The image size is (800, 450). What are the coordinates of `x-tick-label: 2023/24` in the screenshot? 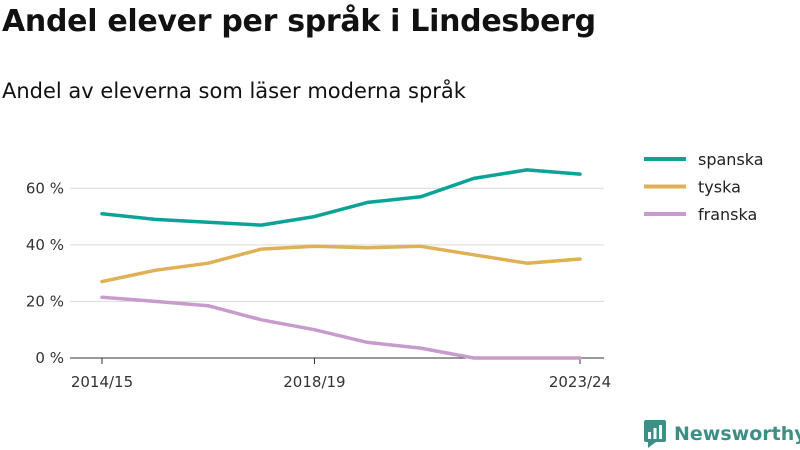 It's located at (580, 382).